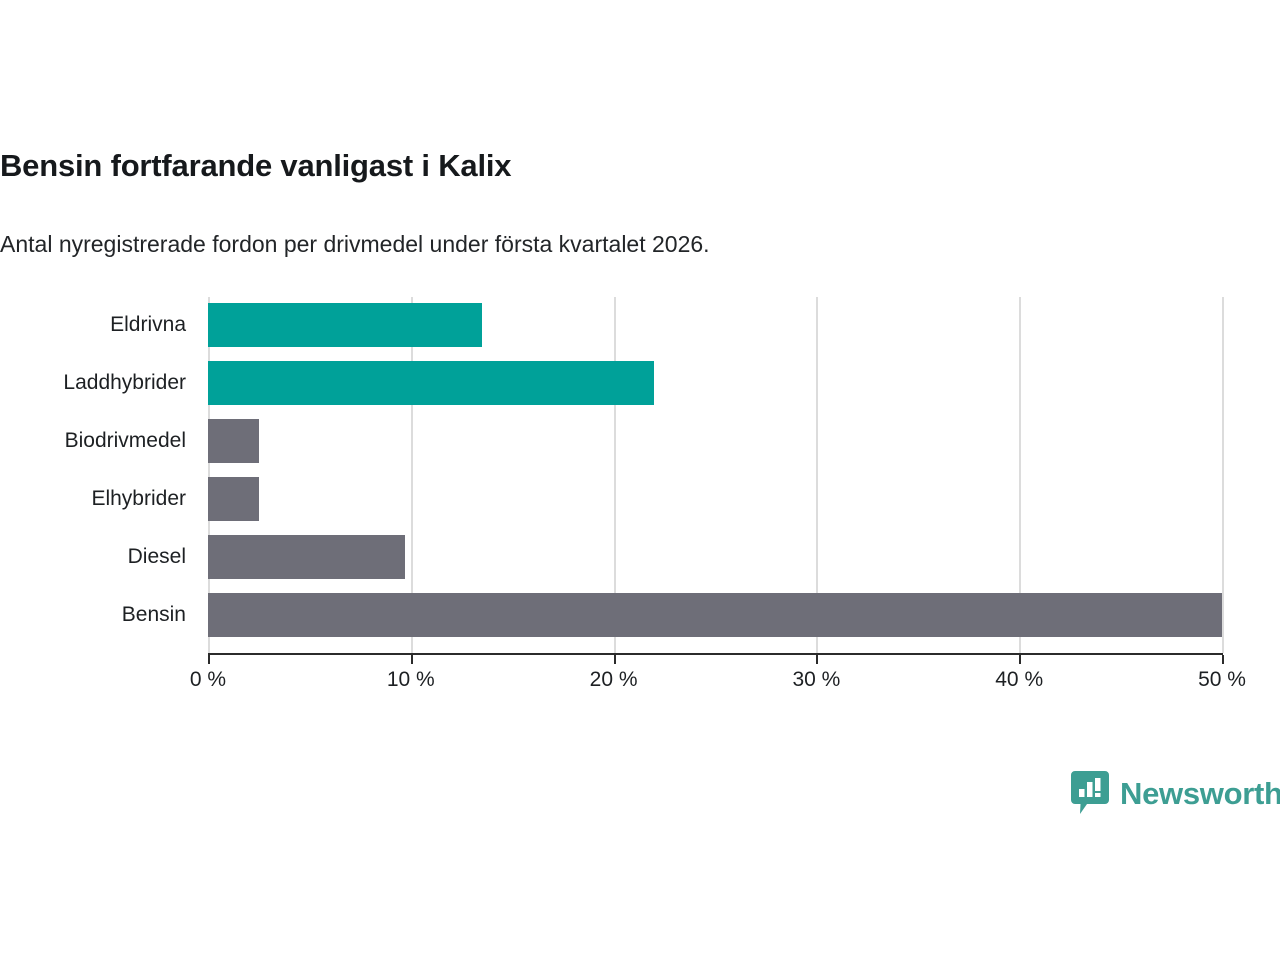  I want to click on page-title: Bensin fortfarande vanligast i Kalix, so click(256, 165).